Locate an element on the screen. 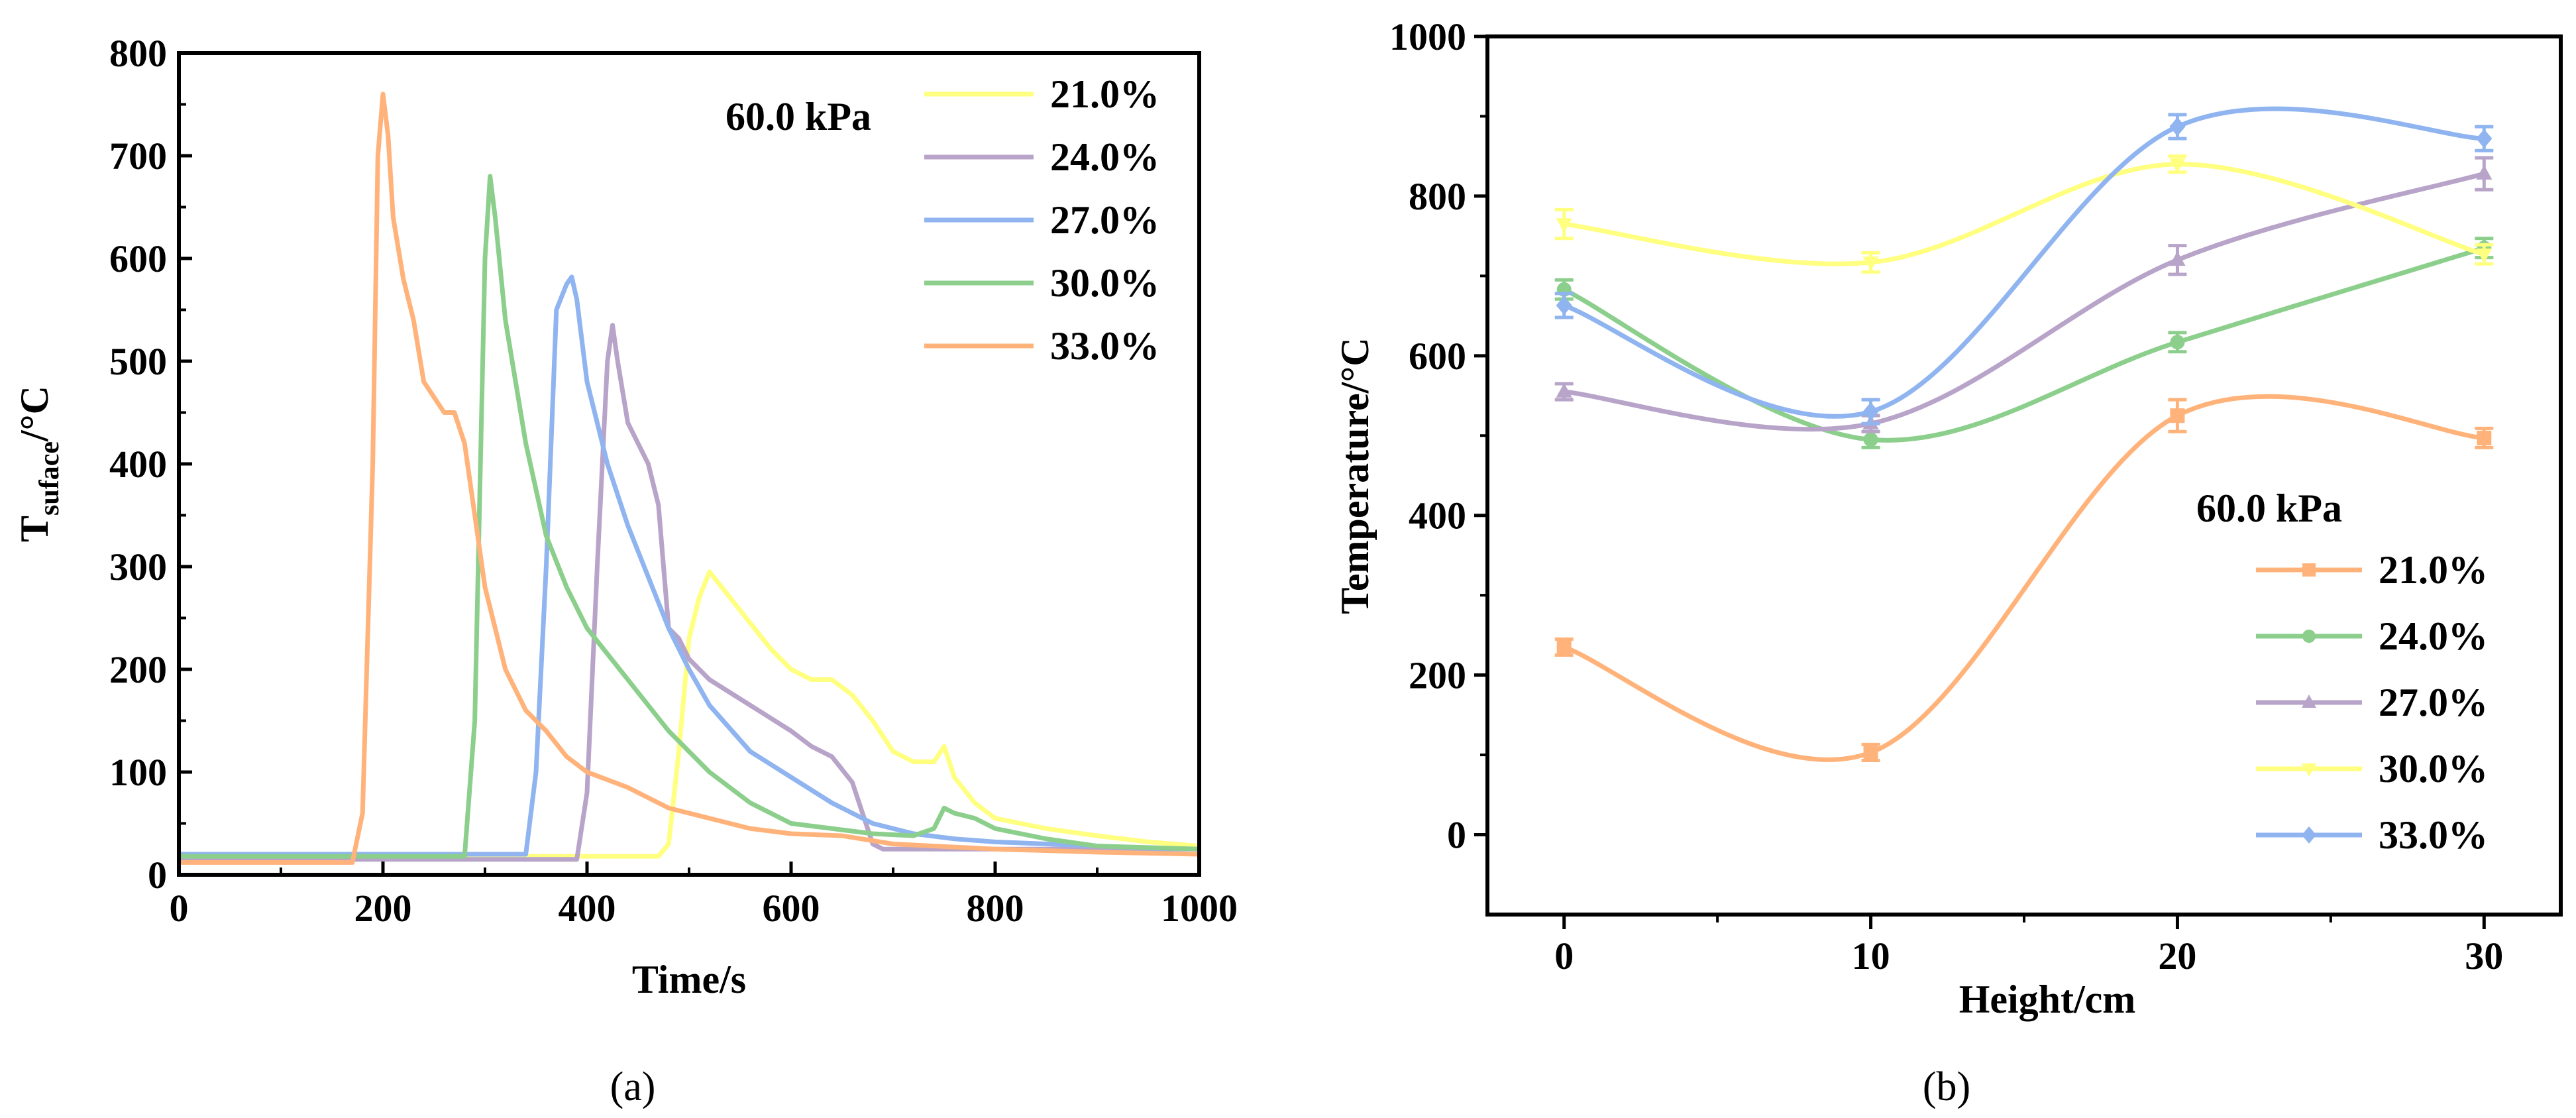  panel-b-series-curve-21-0pct is located at coordinates (2024, 578).